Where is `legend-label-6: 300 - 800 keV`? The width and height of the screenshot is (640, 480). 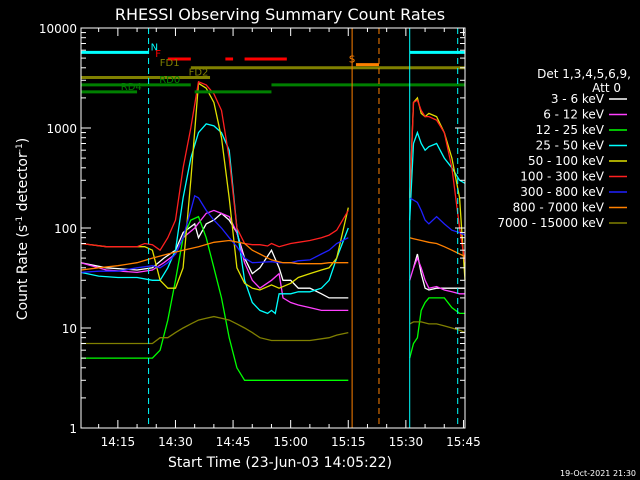 legend-label-6: 300 - 800 keV is located at coordinates (562, 192).